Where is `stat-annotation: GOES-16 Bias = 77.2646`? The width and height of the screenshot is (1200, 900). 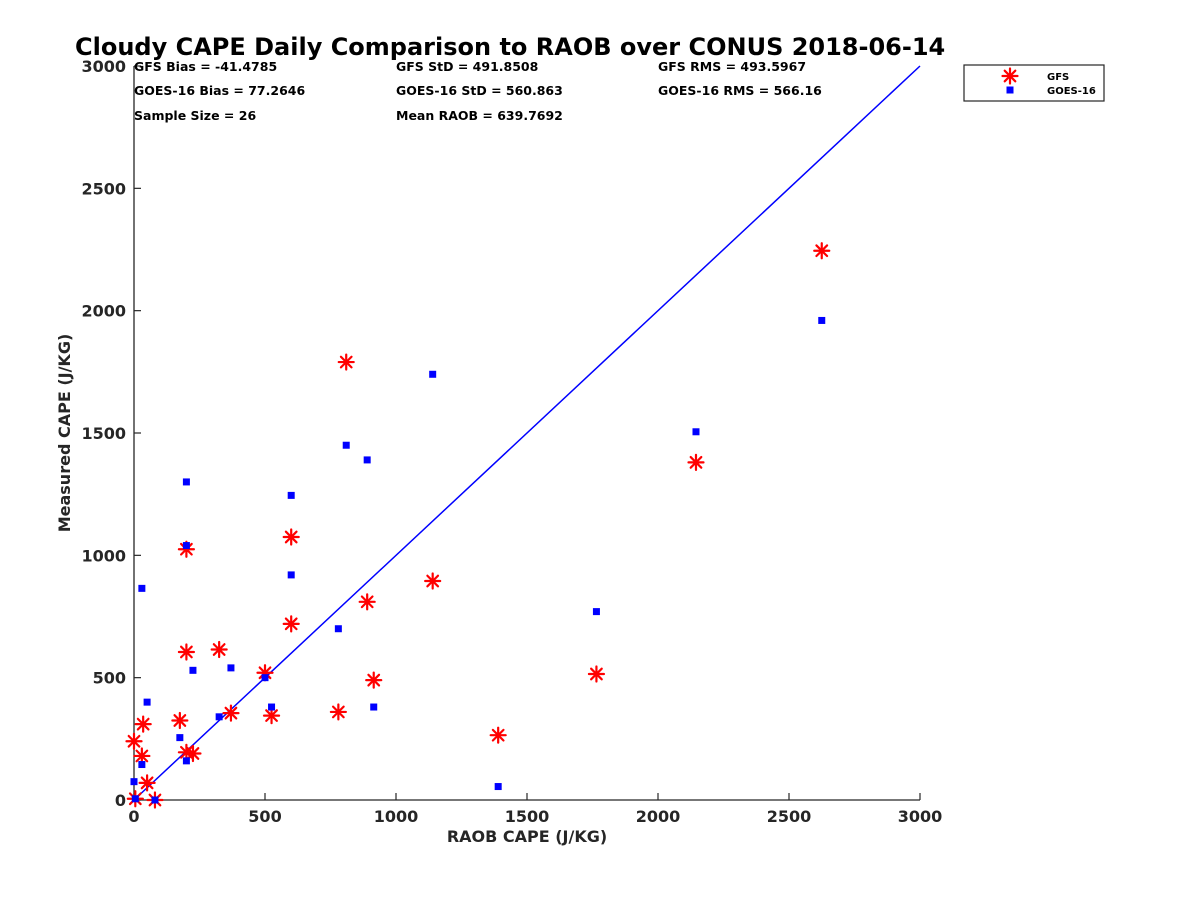 stat-annotation: GOES-16 Bias = 77.2646 is located at coordinates (219, 90).